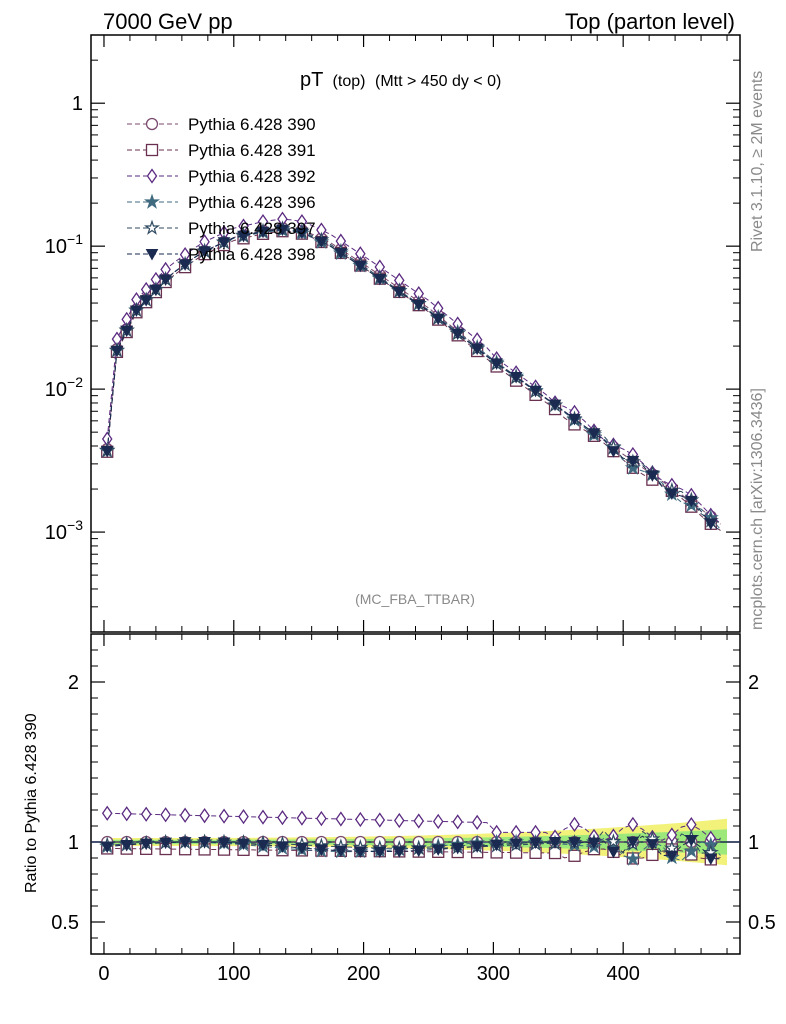 The width and height of the screenshot is (786, 1024). What do you see at coordinates (753, 843) in the screenshot?
I see `ratio-y-tick-label-right: 1` at bounding box center [753, 843].